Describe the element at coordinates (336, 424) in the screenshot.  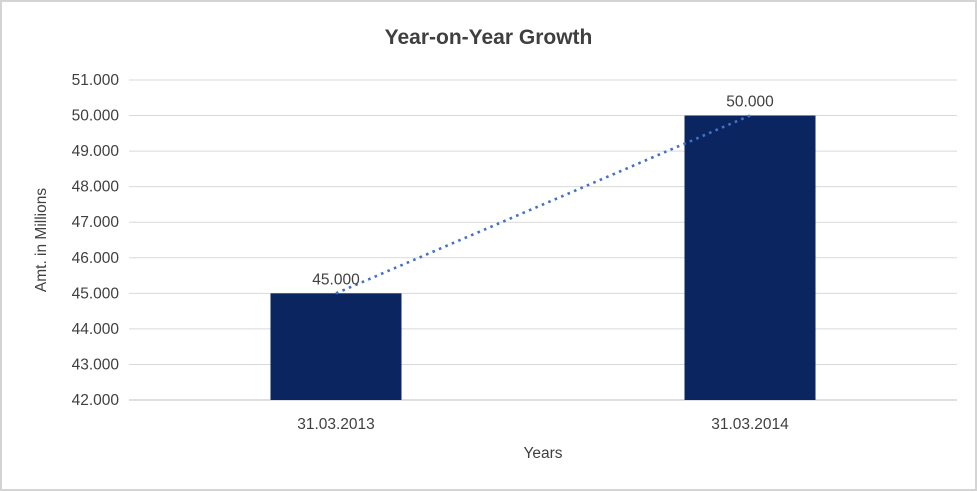
I see `x-tick-label: 31.03.2013` at that location.